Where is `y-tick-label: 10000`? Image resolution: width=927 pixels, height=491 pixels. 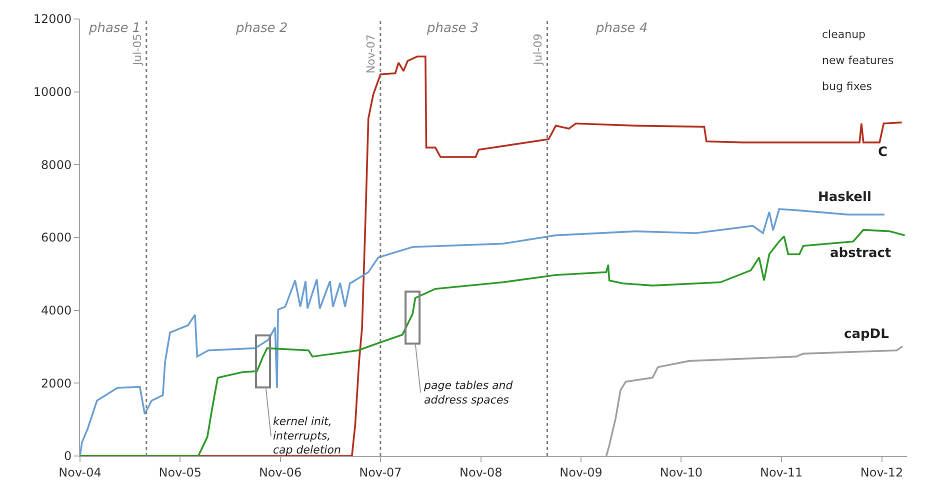
y-tick-label: 10000 is located at coordinates (52, 92).